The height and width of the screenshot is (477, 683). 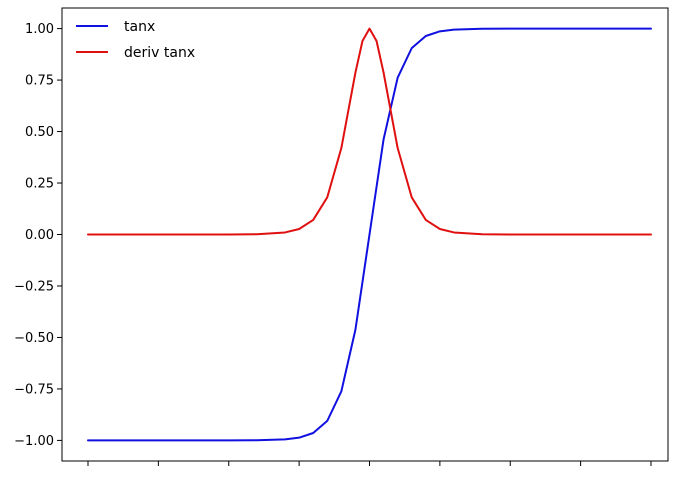 What do you see at coordinates (39, 132) in the screenshot?
I see `y-tick-label: 0.50` at bounding box center [39, 132].